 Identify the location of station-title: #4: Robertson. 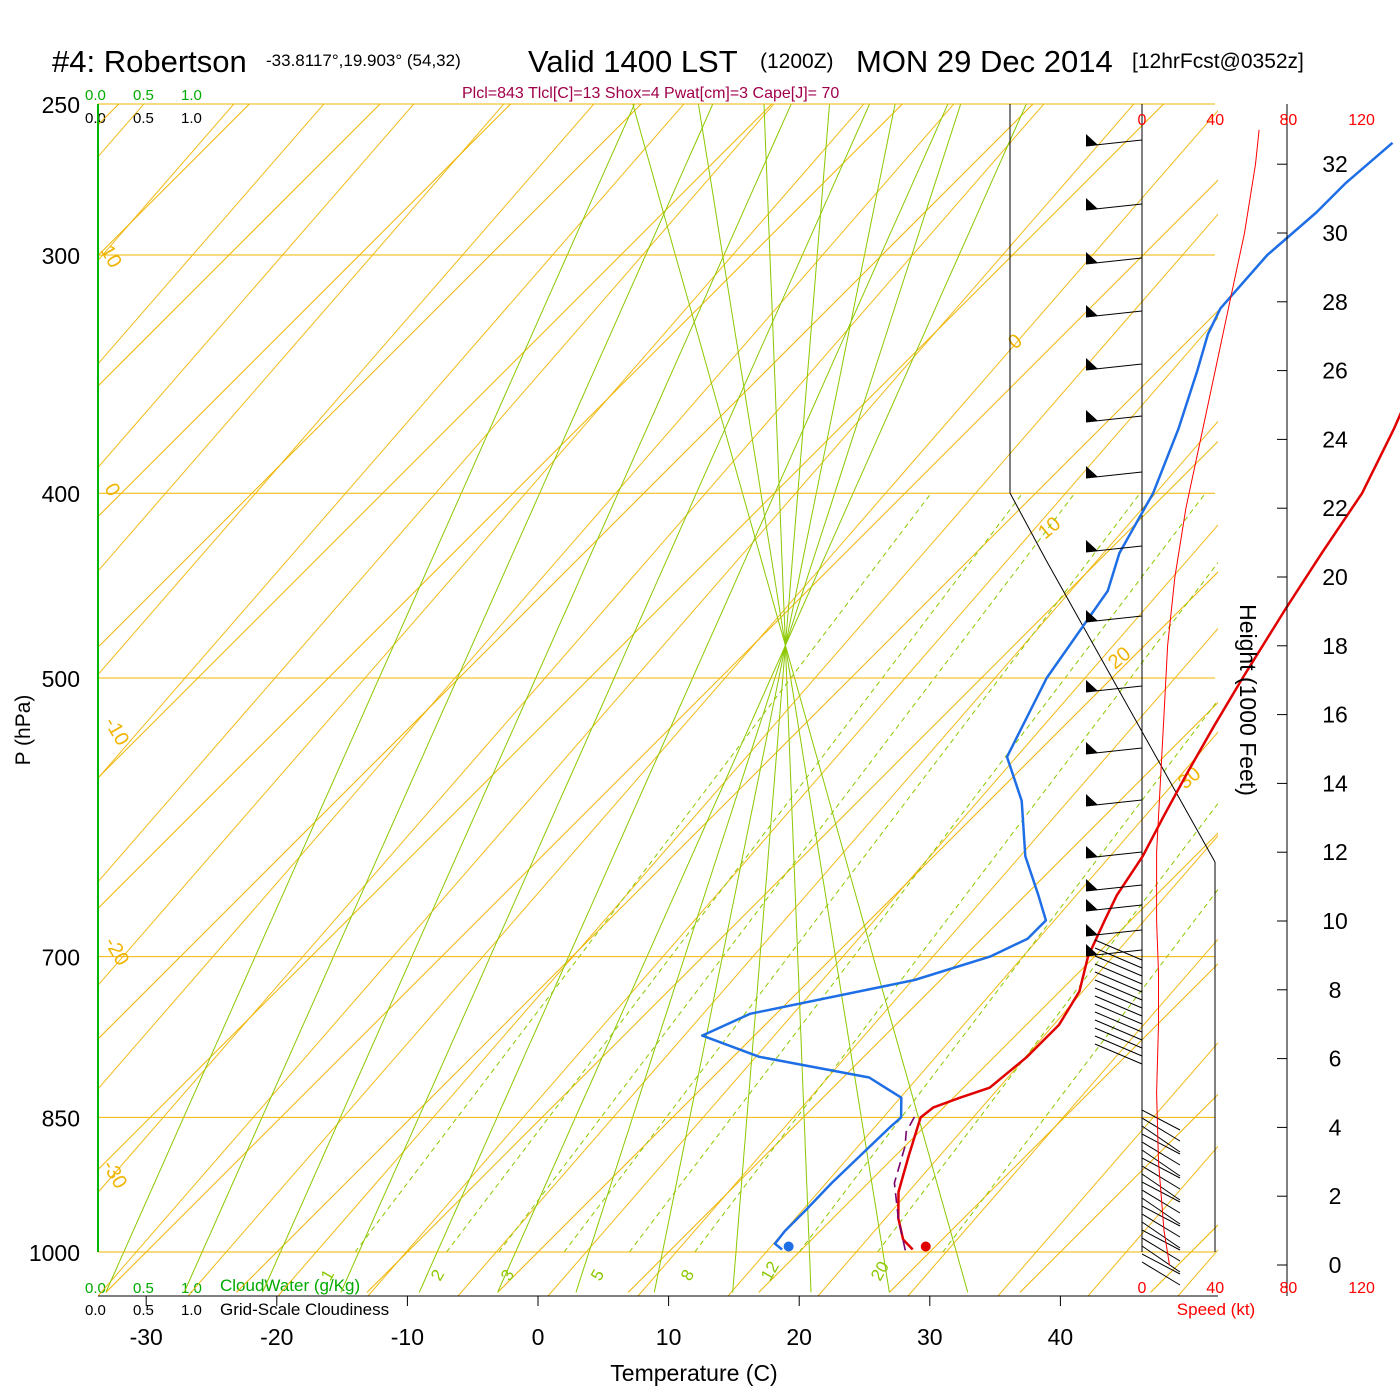
(149, 61).